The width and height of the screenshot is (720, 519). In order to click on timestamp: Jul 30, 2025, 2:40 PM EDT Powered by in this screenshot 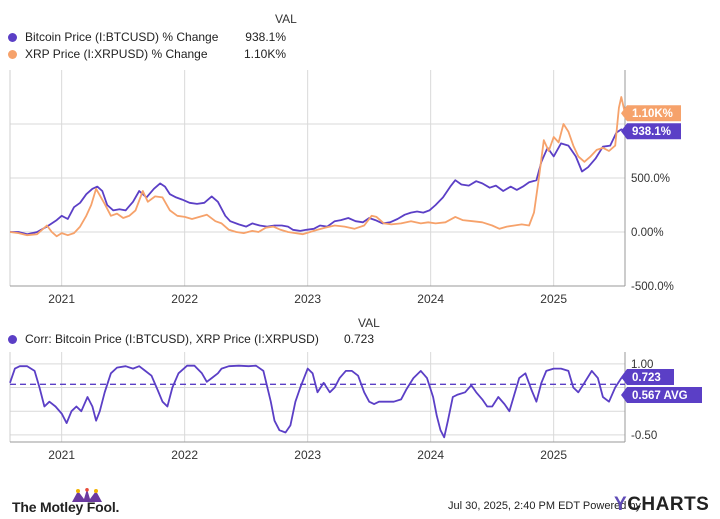, I will do `click(545, 506)`.